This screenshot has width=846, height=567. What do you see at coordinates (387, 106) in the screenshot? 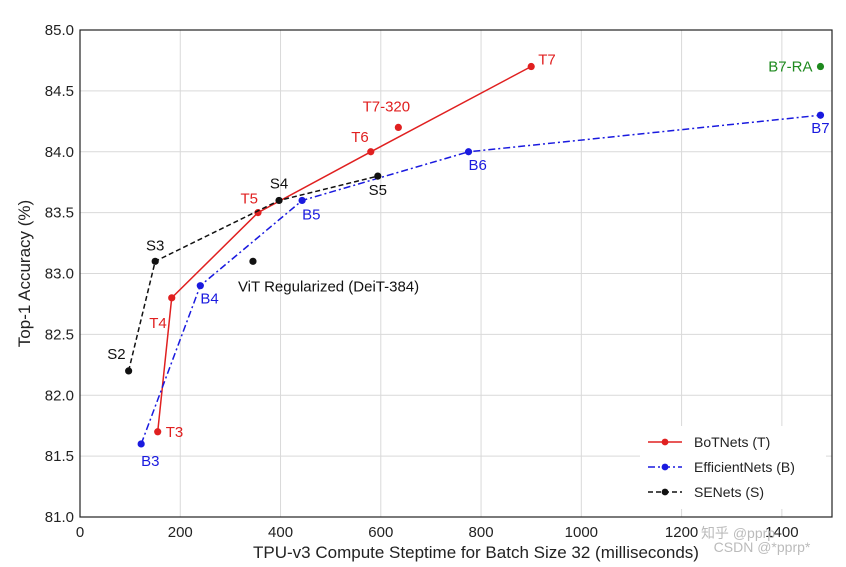
I see `extra-point-label: T7-320` at bounding box center [387, 106].